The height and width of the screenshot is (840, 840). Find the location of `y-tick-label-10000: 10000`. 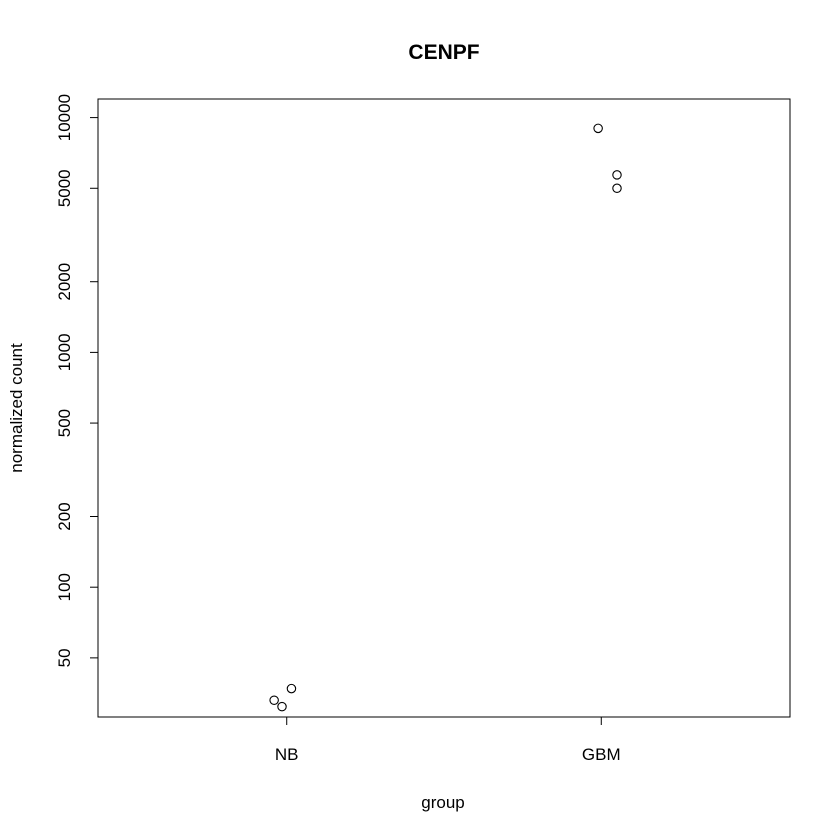

y-tick-label-10000: 10000 is located at coordinates (64, 117).